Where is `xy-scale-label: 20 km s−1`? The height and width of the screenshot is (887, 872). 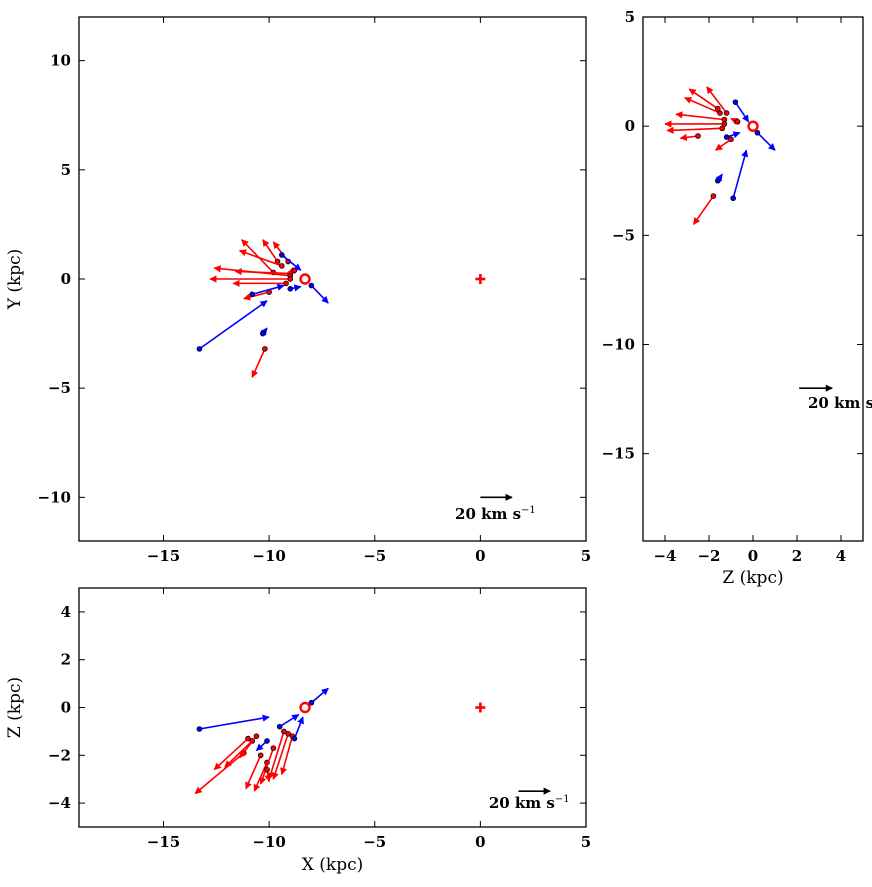 xy-scale-label: 20 km s−1 is located at coordinates (495, 514).